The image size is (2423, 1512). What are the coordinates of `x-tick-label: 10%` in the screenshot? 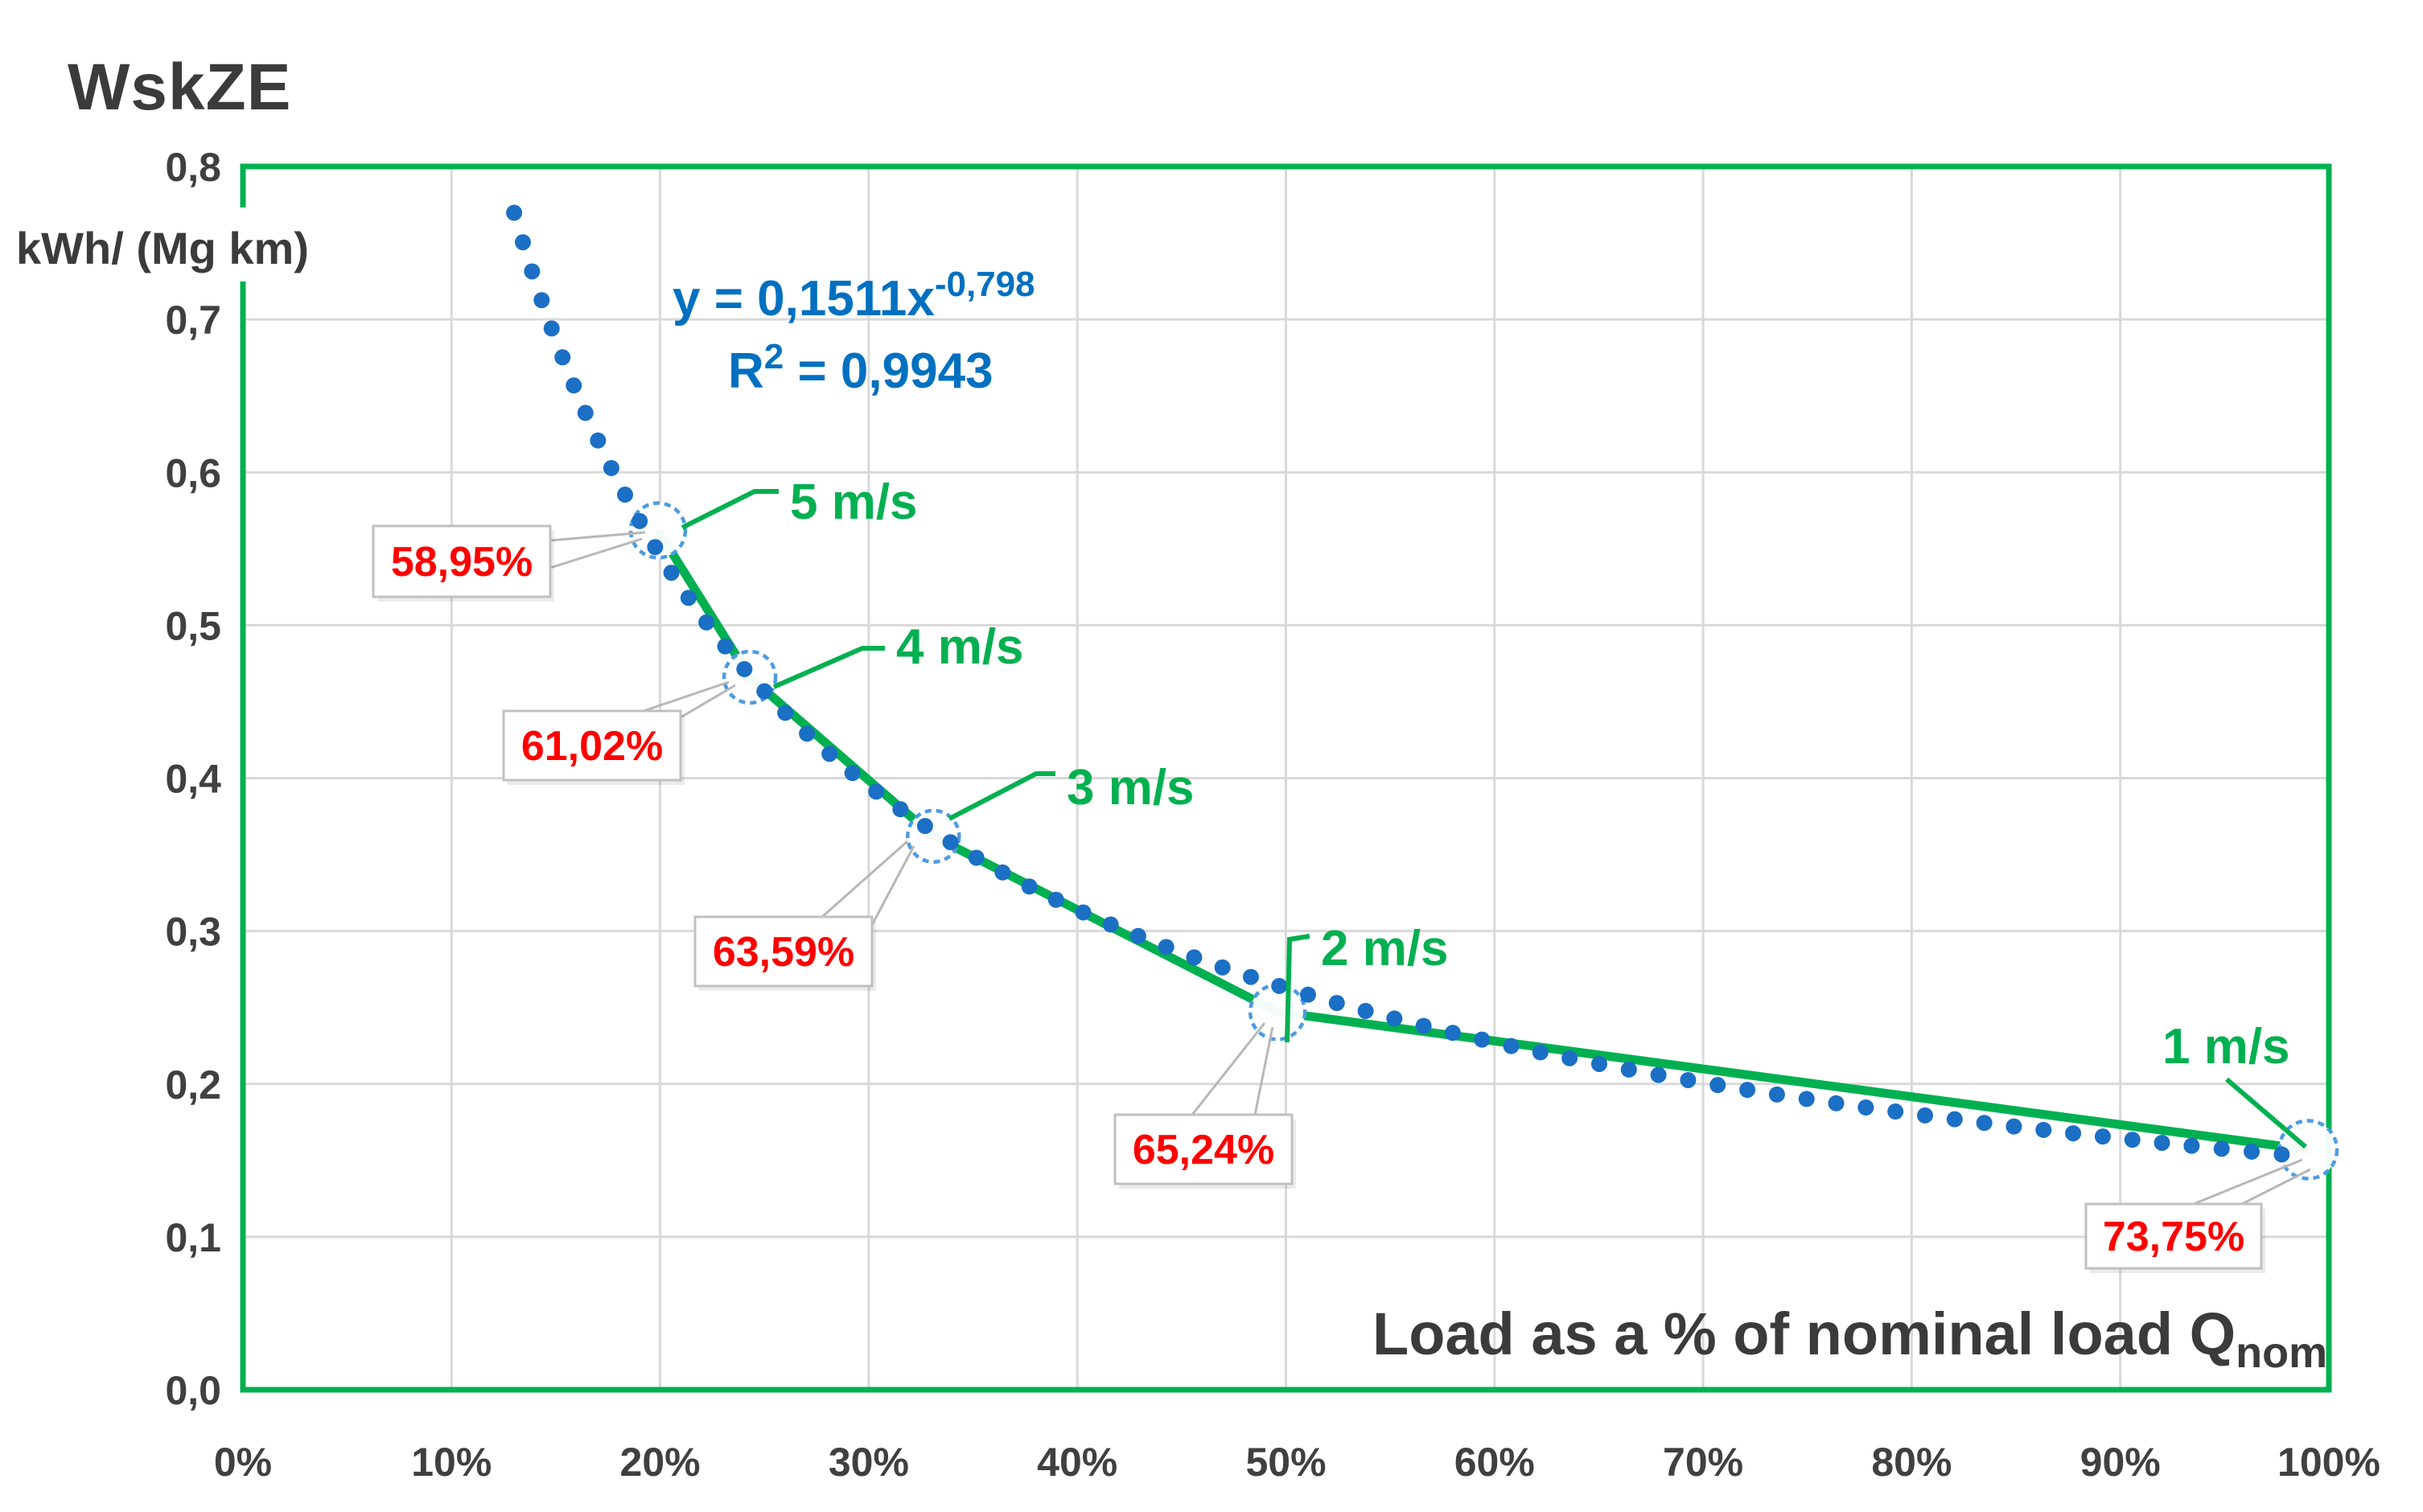 It's located at (451, 1463).